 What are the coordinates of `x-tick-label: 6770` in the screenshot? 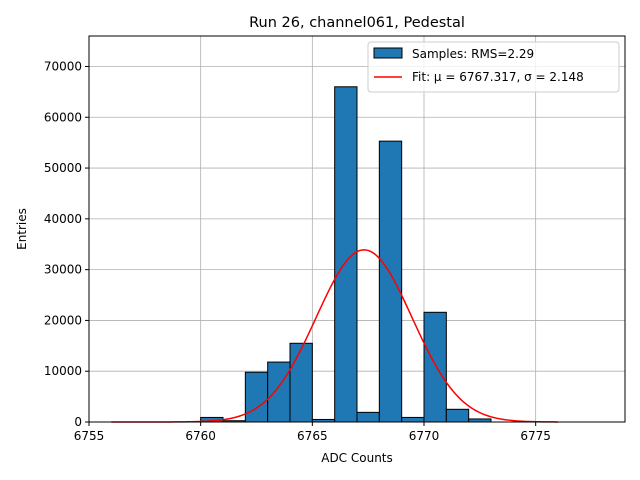 It's located at (424, 436).